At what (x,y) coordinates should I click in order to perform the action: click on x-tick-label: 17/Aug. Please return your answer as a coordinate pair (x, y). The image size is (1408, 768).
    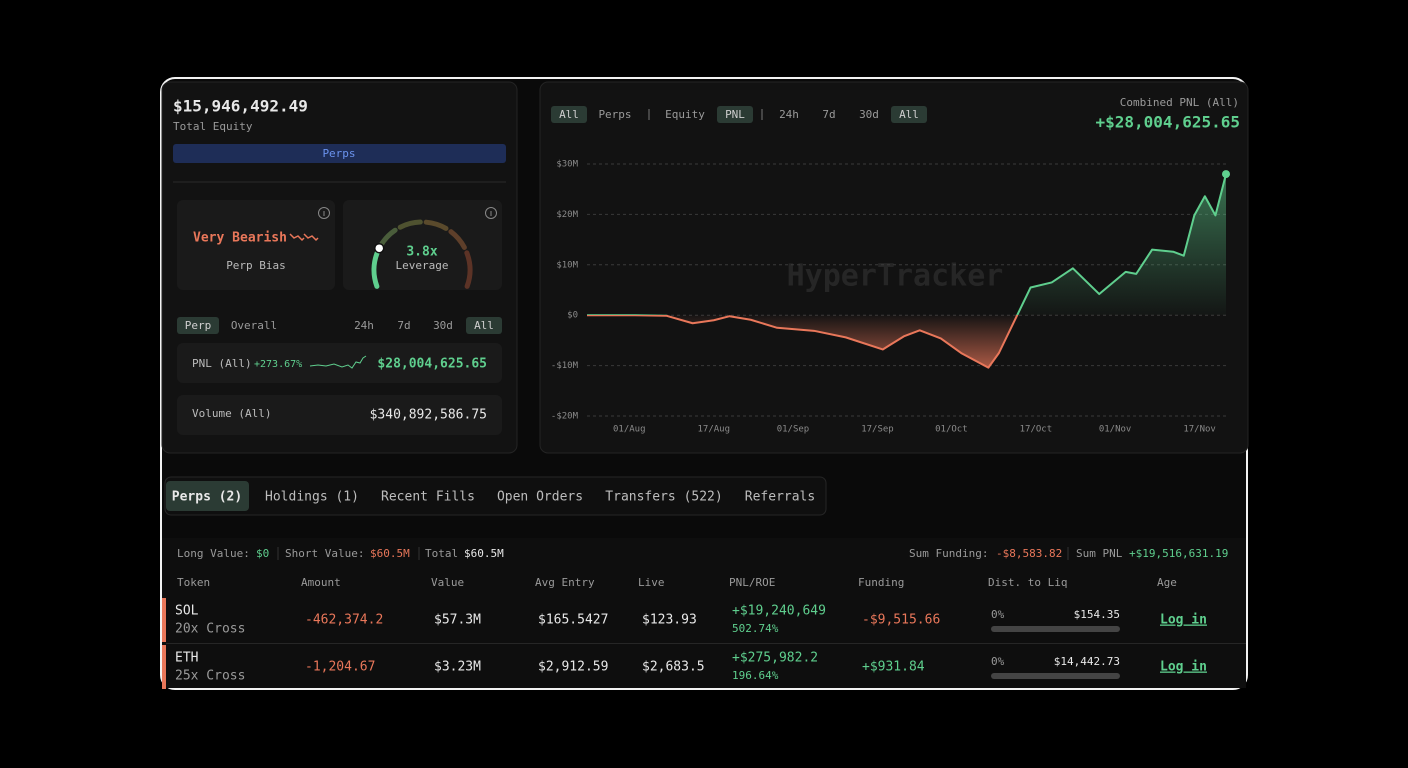
    Looking at the image, I should click on (713, 430).